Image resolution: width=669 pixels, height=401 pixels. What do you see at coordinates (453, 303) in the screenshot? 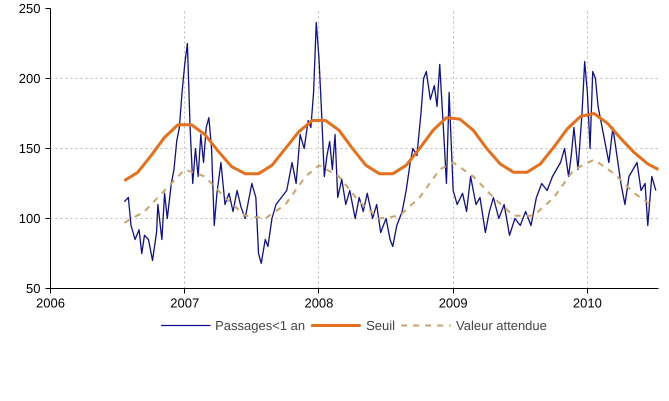
I see `x-tick-label: 2009` at bounding box center [453, 303].